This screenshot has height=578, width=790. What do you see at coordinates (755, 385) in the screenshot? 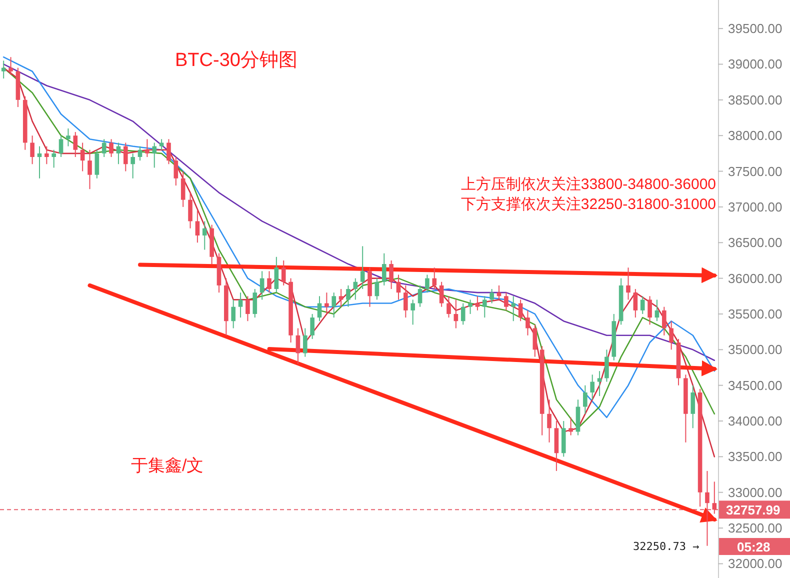
I see `y-tick-label: 34500.00` at bounding box center [755, 385].